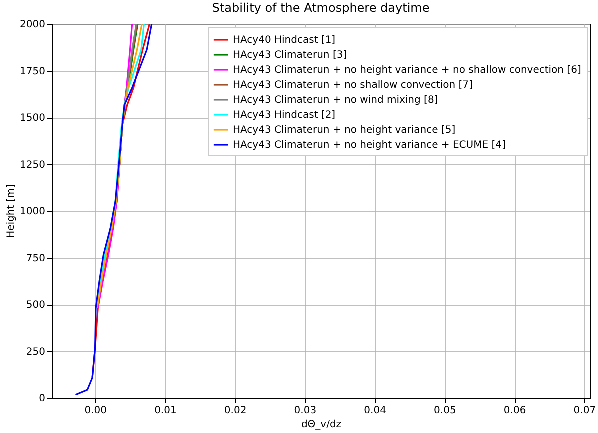 The image size is (598, 433). Describe the element at coordinates (33, 165) in the screenshot. I see `y-tick-label: 1250` at that location.